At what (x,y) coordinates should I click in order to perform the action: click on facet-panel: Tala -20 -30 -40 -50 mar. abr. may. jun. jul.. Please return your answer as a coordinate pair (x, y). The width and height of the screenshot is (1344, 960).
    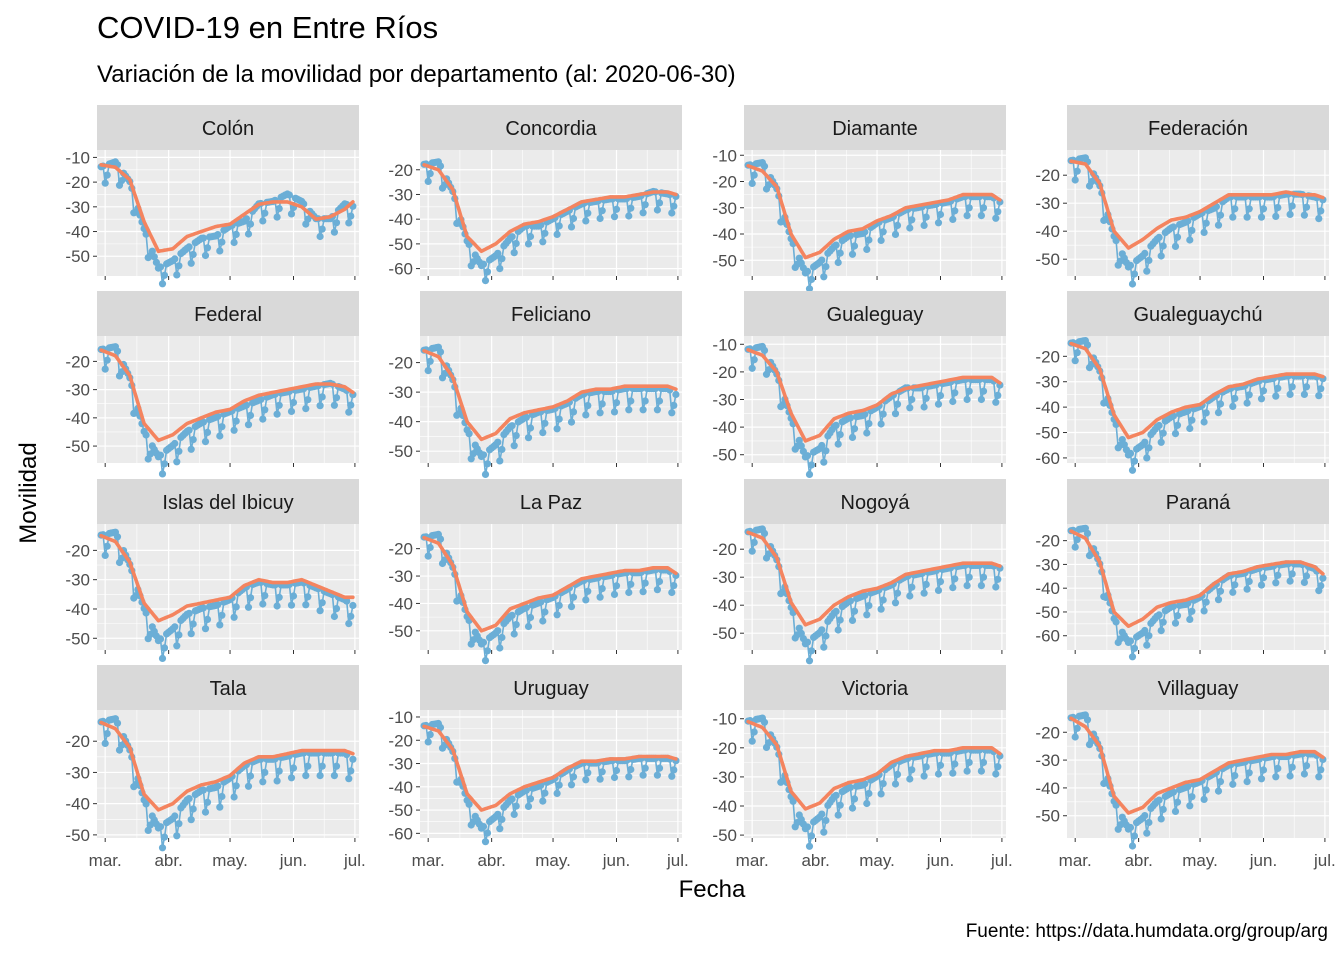
    Looking at the image, I should click on (215, 767).